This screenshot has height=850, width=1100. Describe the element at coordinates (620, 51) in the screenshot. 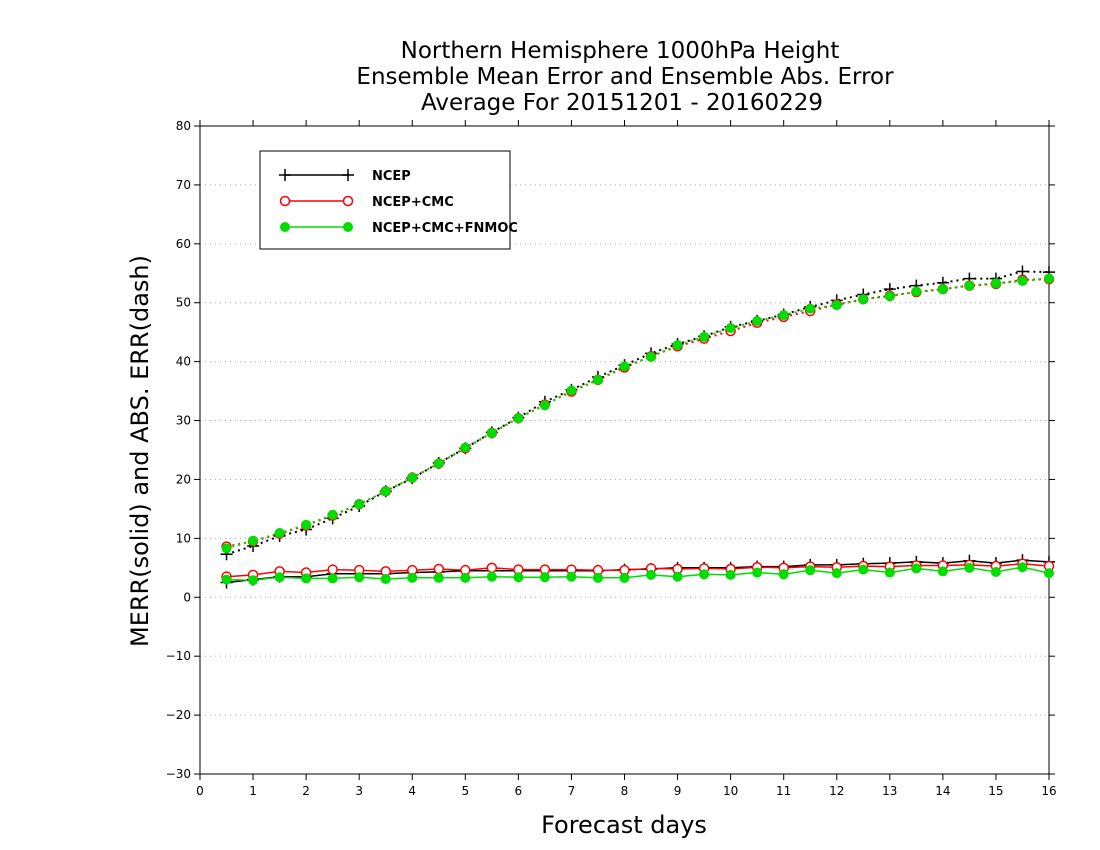

I see `title-line-1: Northern Hemisphere 1000hPa Height` at that location.